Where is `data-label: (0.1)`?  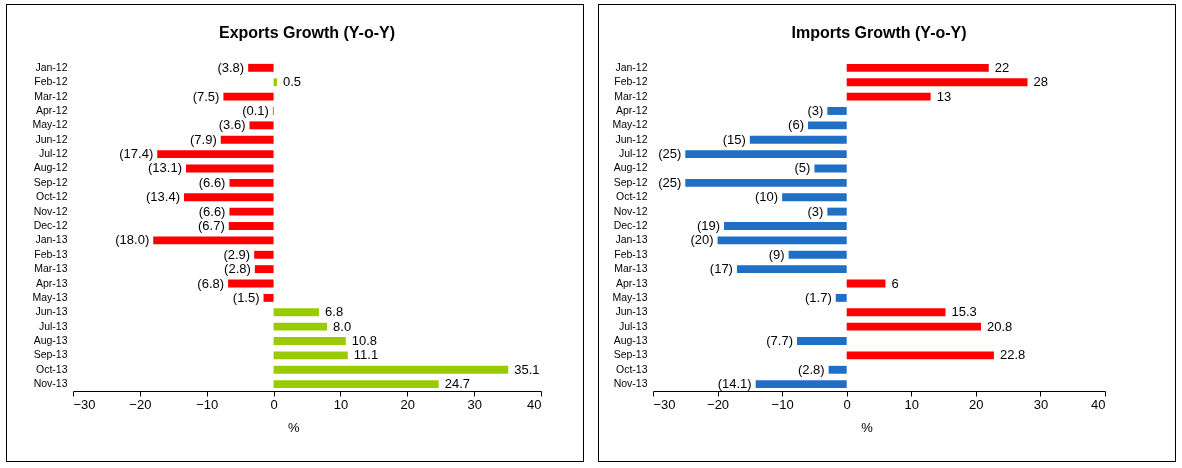 data-label: (0.1) is located at coordinates (255, 110).